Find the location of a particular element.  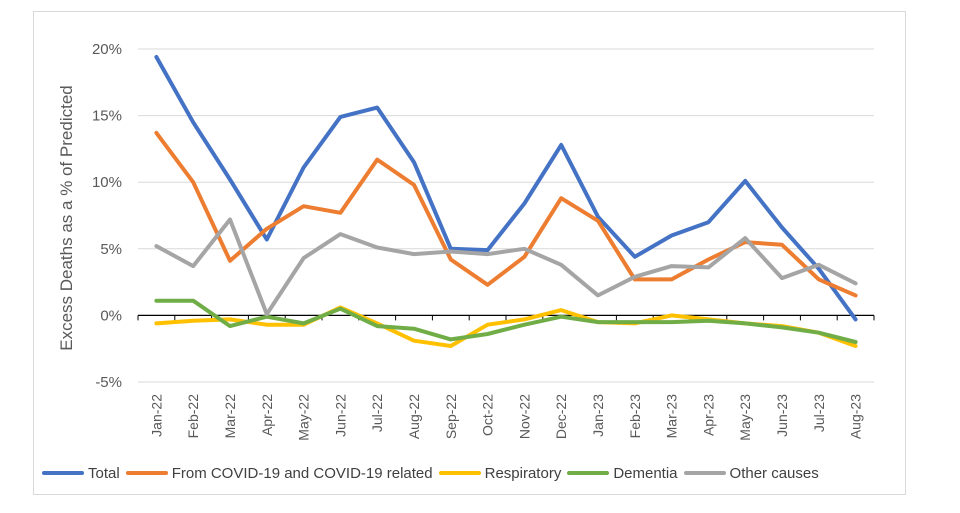

x-tick-label: Dec-22 is located at coordinates (561, 416).